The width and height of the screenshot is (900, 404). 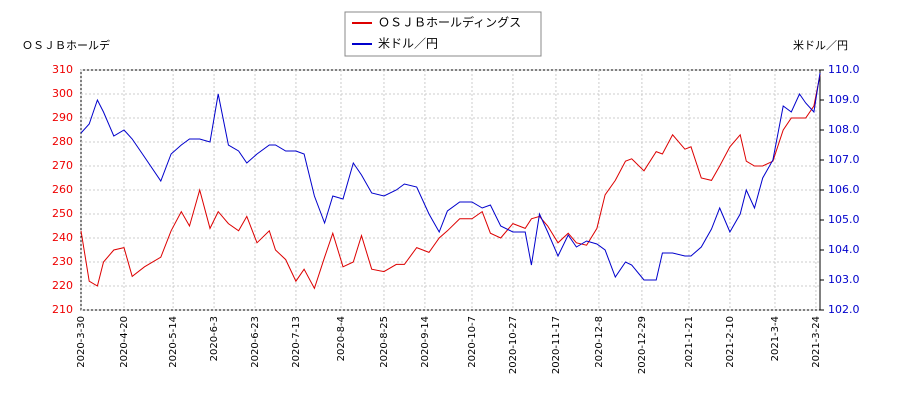 What do you see at coordinates (173, 342) in the screenshot?
I see `x-tick-label: 2020-5-14` at bounding box center [173, 342].